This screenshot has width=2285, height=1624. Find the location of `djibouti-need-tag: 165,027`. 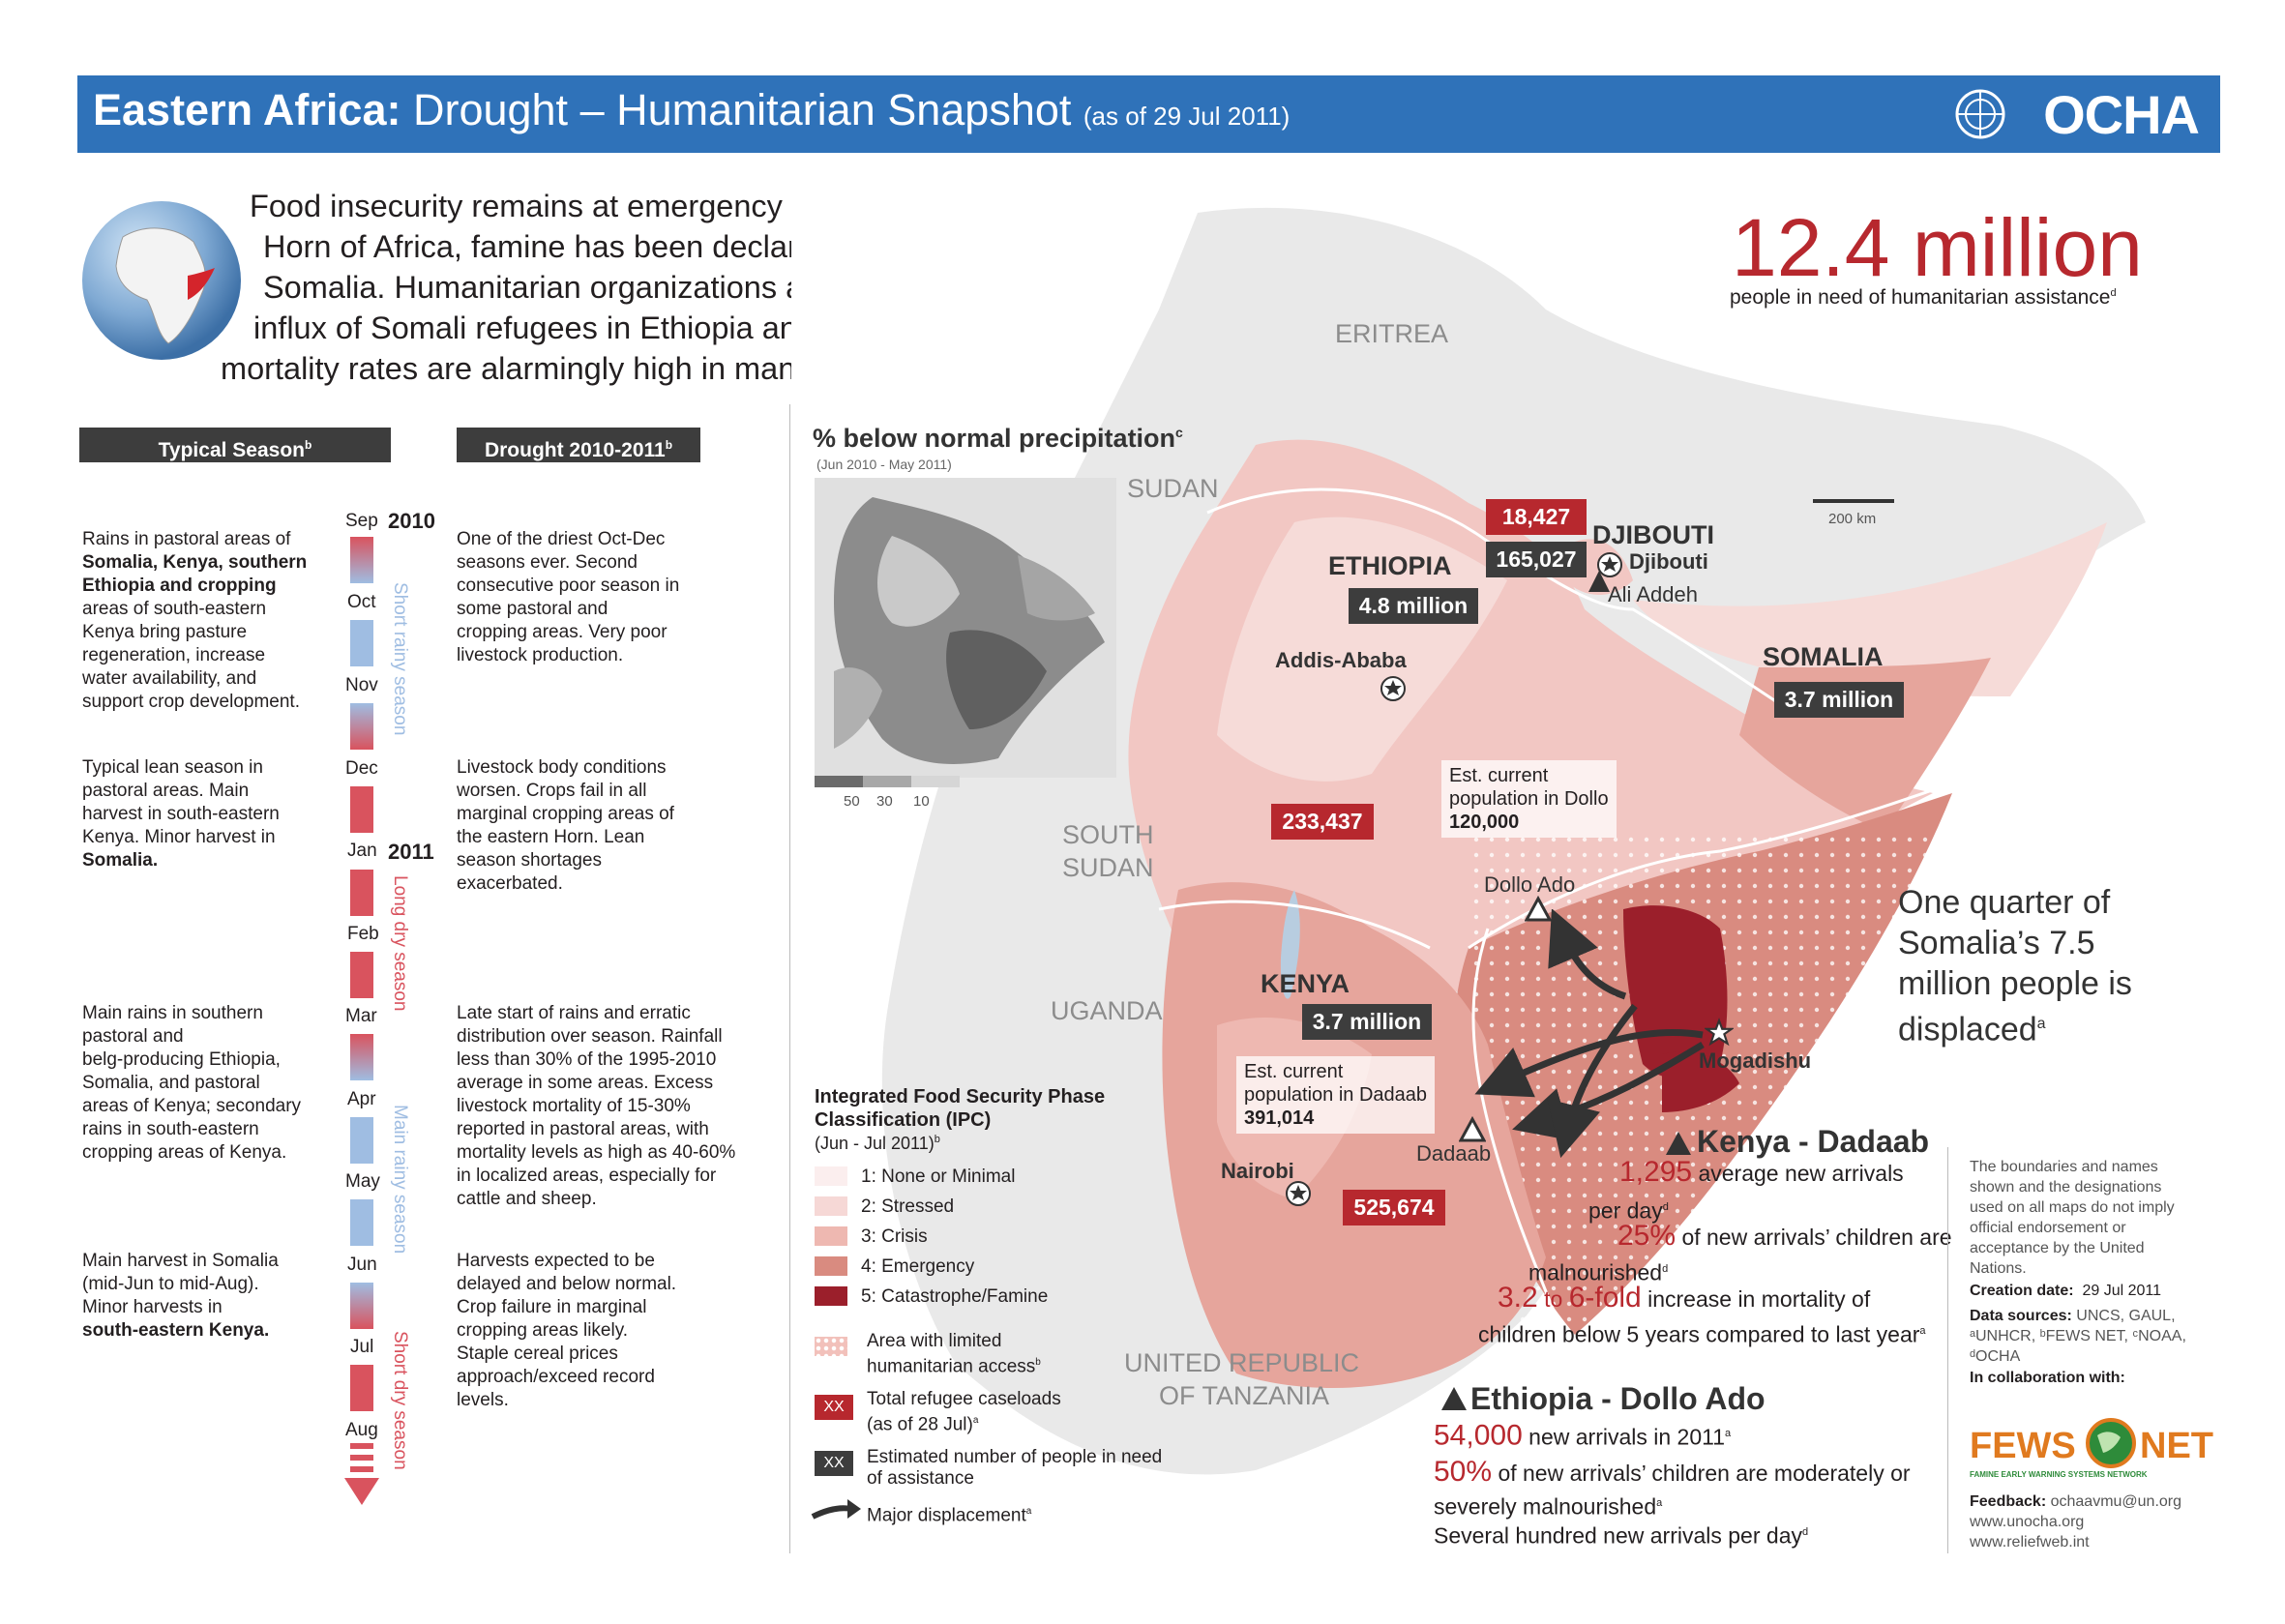

djibouti-need-tag: 165,027 is located at coordinates (1536, 559).